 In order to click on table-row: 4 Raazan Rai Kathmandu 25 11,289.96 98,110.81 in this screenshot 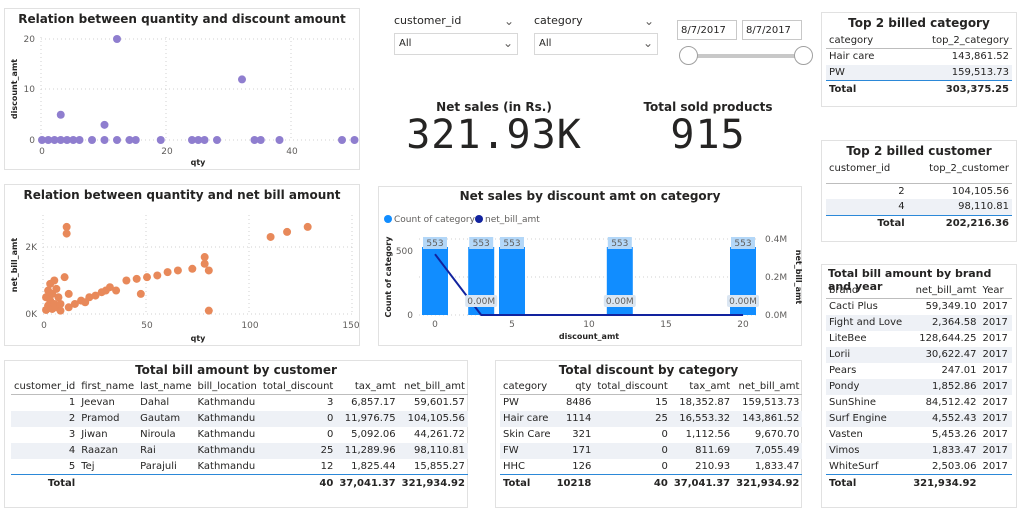, I will do `click(239, 450)`.